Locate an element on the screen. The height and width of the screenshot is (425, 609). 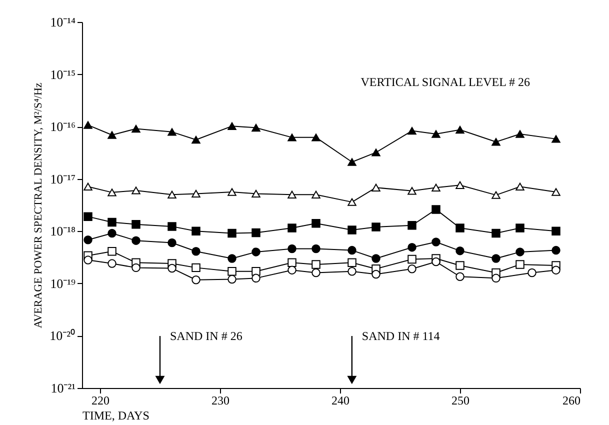
y-tick-label: 10⁻¹⁵ is located at coordinates (63, 74).